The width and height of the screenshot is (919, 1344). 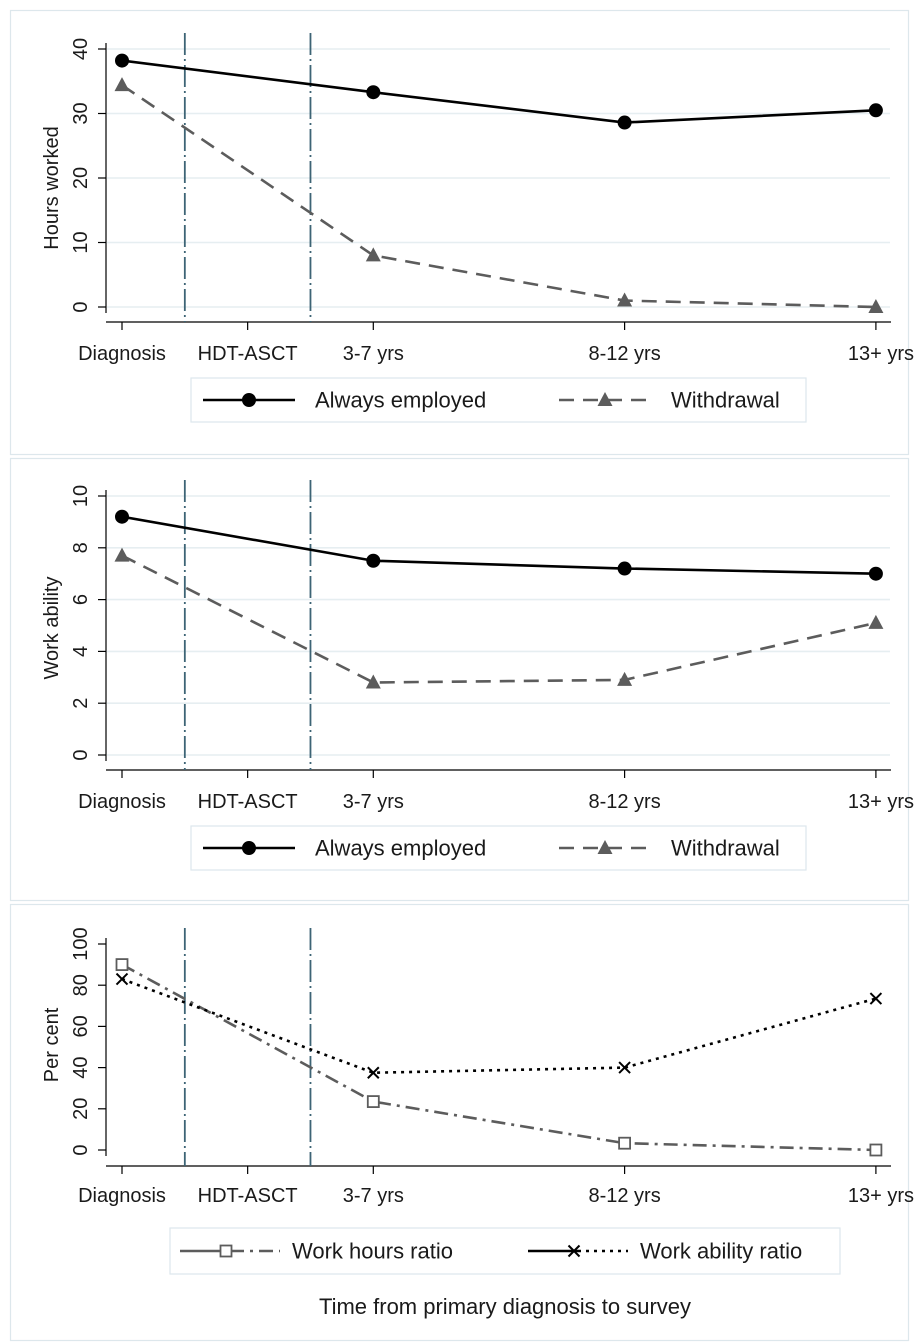 What do you see at coordinates (81, 651) in the screenshot?
I see `y-tick-label: 4` at bounding box center [81, 651].